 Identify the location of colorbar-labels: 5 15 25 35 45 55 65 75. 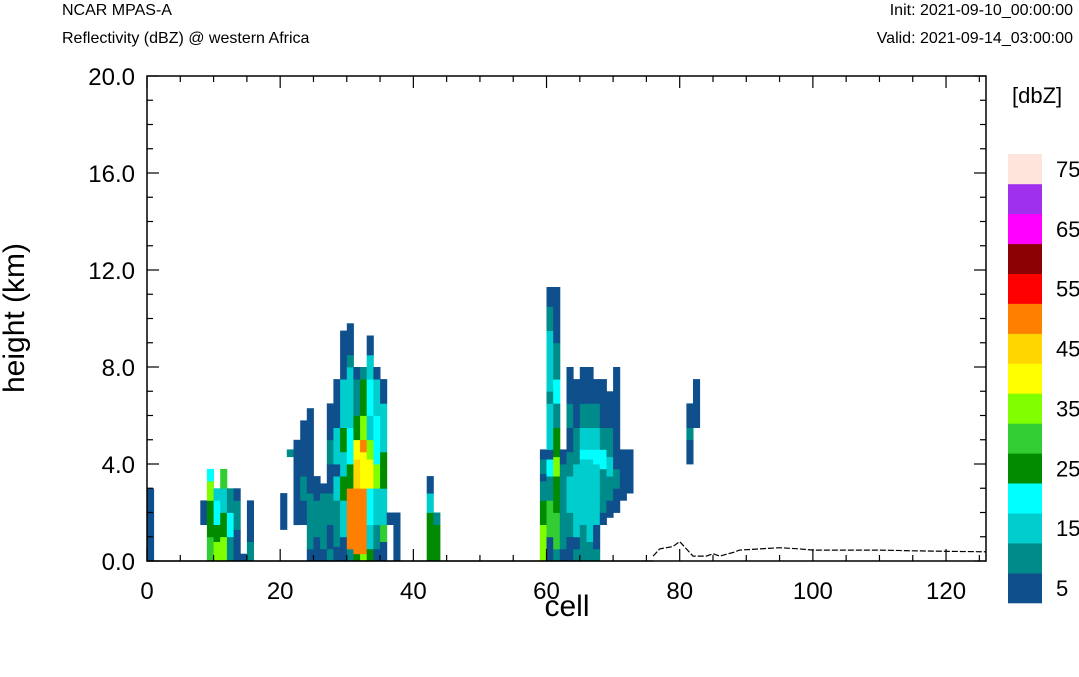
(1067, 379).